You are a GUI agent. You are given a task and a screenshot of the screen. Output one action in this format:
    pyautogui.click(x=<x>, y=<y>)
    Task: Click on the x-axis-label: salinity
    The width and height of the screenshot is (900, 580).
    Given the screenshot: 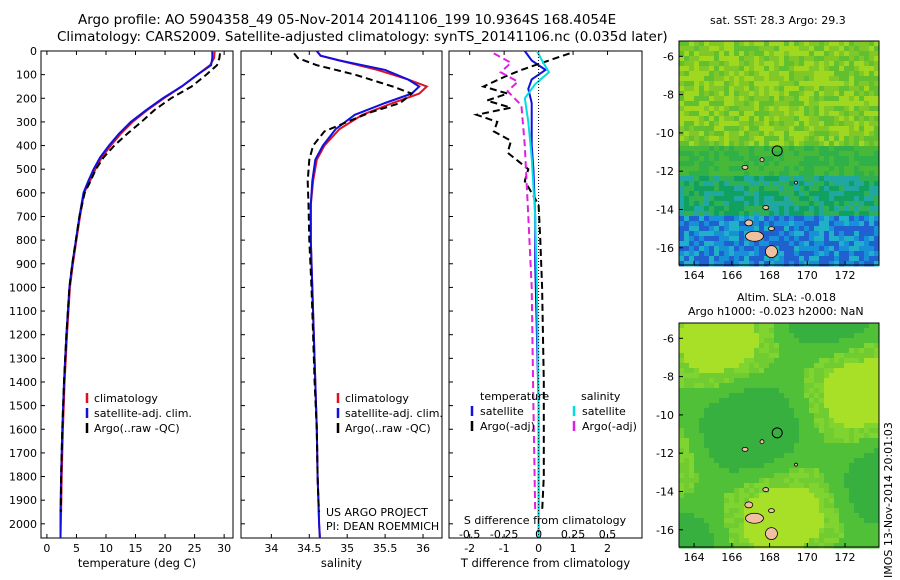 What is the action you would take?
    pyautogui.click(x=341, y=563)
    